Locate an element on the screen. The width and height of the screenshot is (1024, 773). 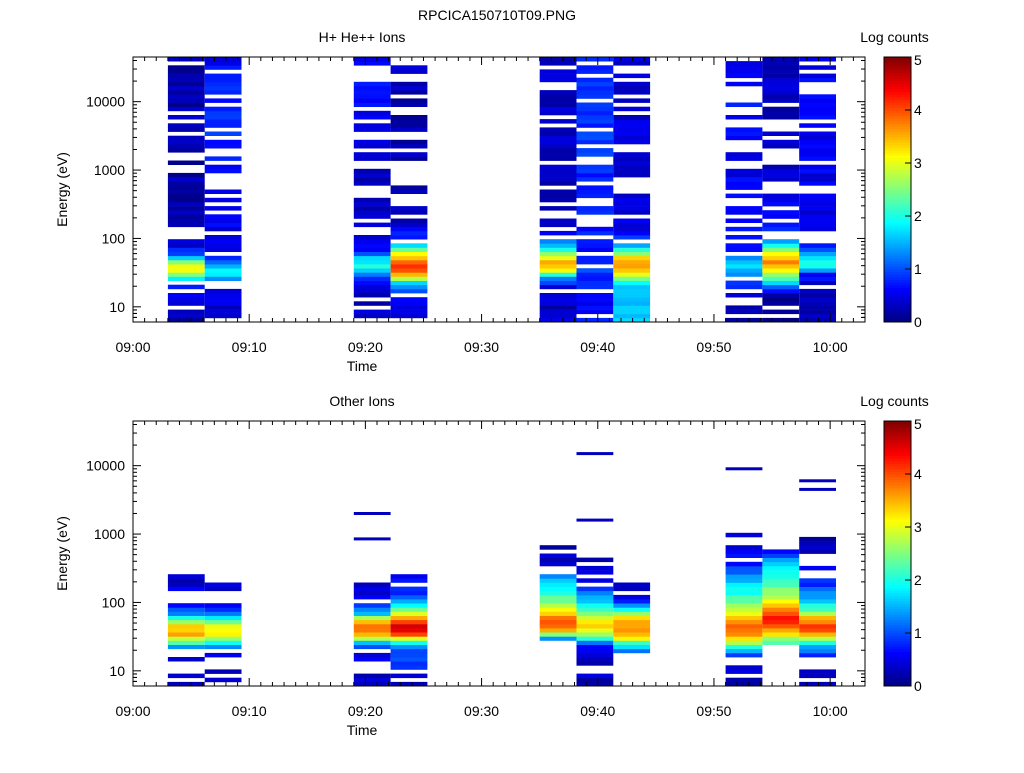
colorbar-frame is located at coordinates (897, 553).